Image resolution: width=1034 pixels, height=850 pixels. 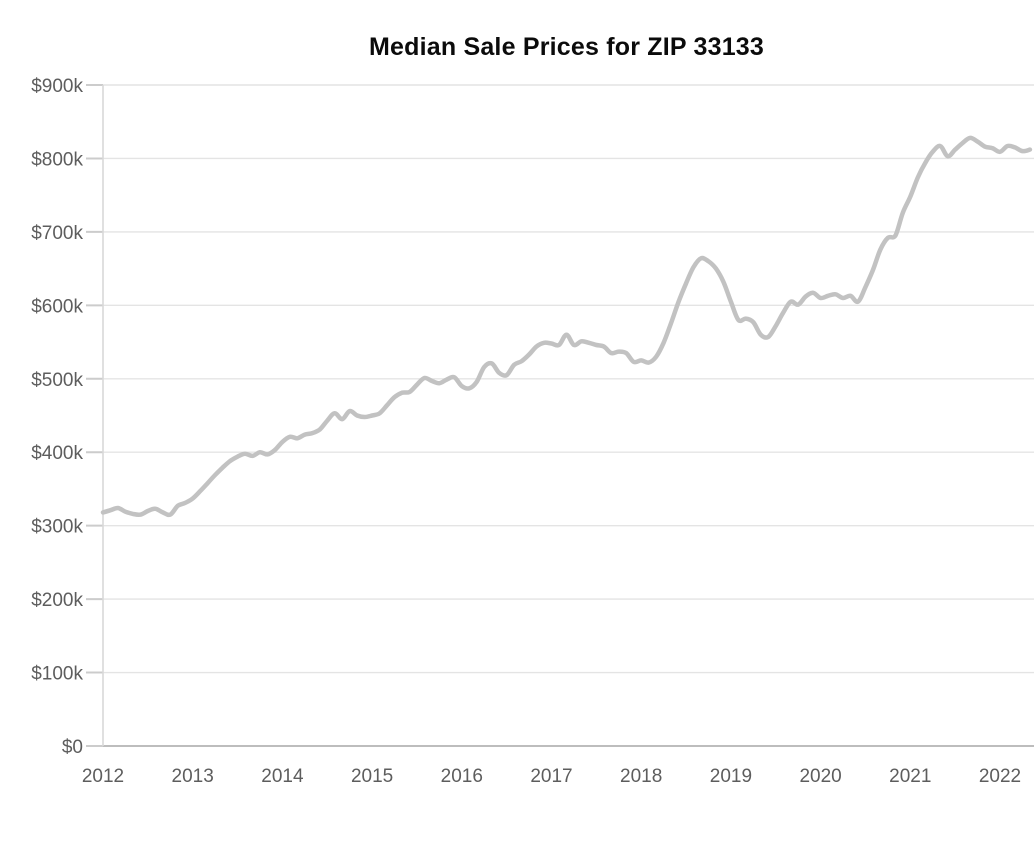 What do you see at coordinates (193, 776) in the screenshot?
I see `x-tick-label: 2013` at bounding box center [193, 776].